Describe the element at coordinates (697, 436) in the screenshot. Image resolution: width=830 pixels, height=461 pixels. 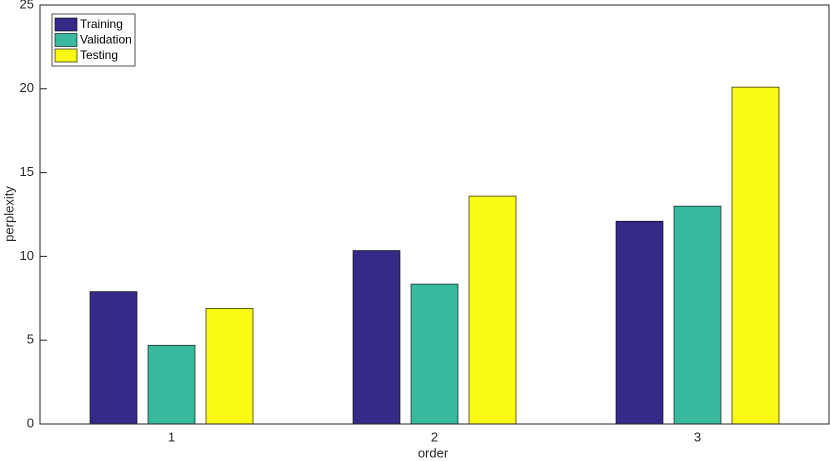
I see `x-tick-label: 3` at that location.